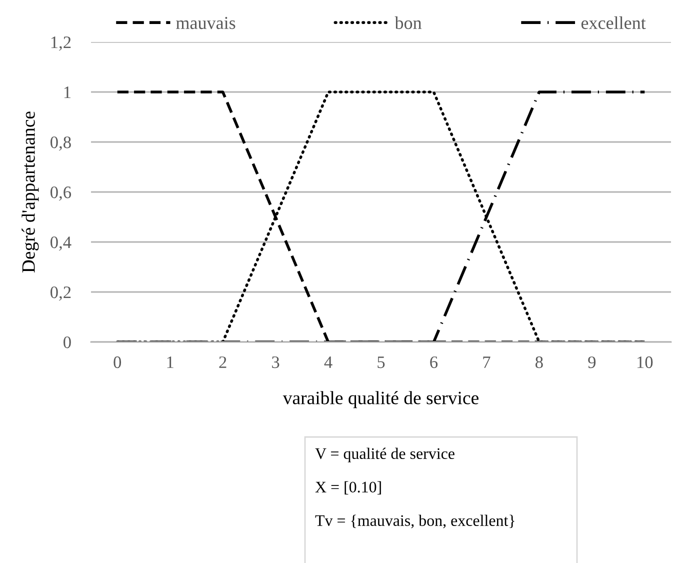  I want to click on text: Tv = {mauvais, bon, excellent}, so click(414, 521).